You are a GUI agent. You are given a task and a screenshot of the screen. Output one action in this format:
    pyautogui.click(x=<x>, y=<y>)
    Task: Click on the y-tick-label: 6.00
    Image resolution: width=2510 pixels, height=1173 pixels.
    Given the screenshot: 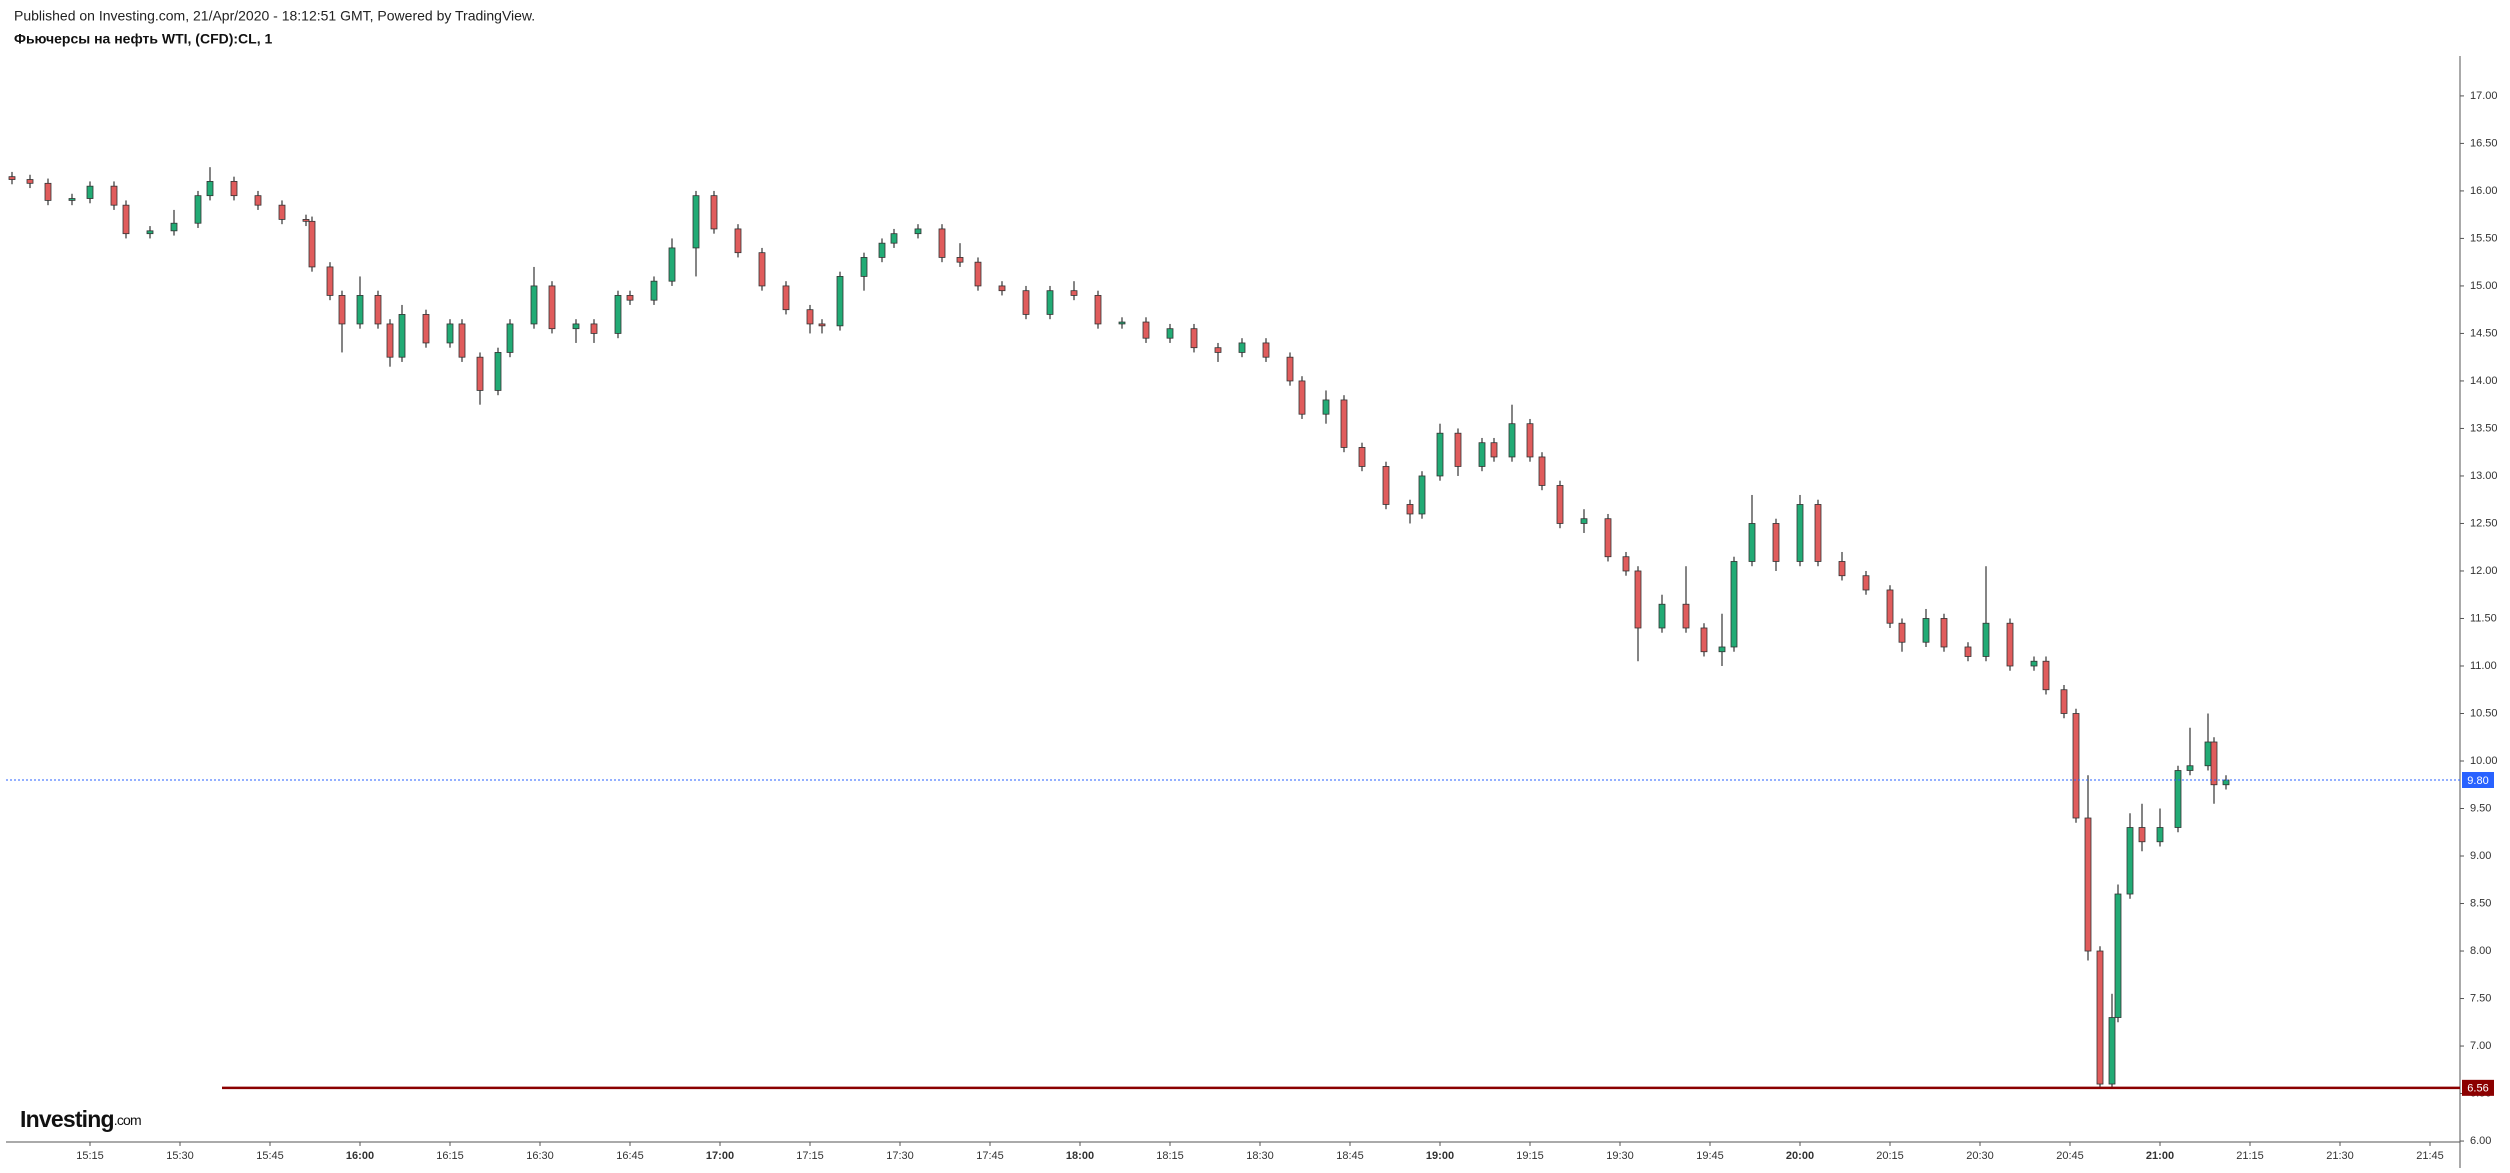 What is the action you would take?
    pyautogui.click(x=2480, y=1141)
    